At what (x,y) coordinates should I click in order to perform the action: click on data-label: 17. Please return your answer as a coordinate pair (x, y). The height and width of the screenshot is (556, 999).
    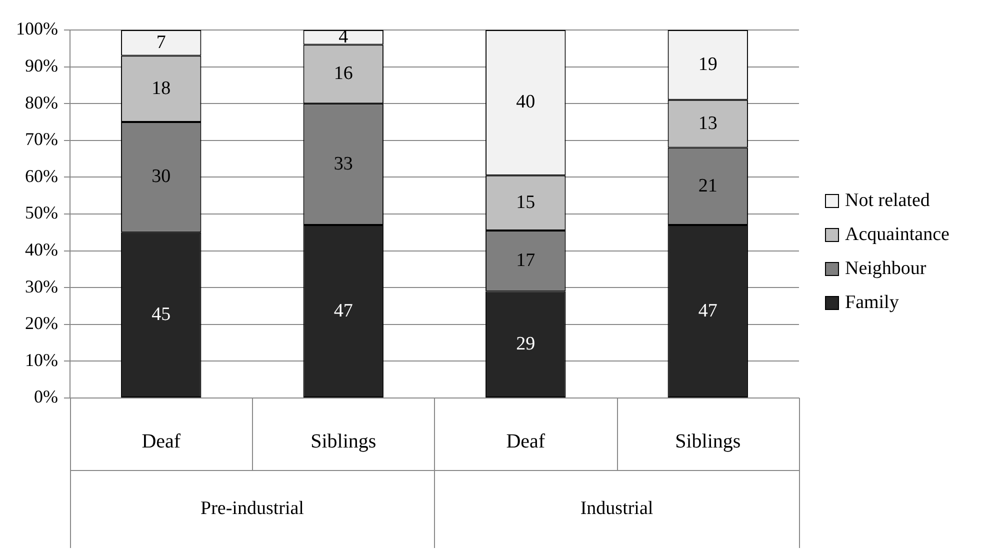
    Looking at the image, I should click on (526, 260).